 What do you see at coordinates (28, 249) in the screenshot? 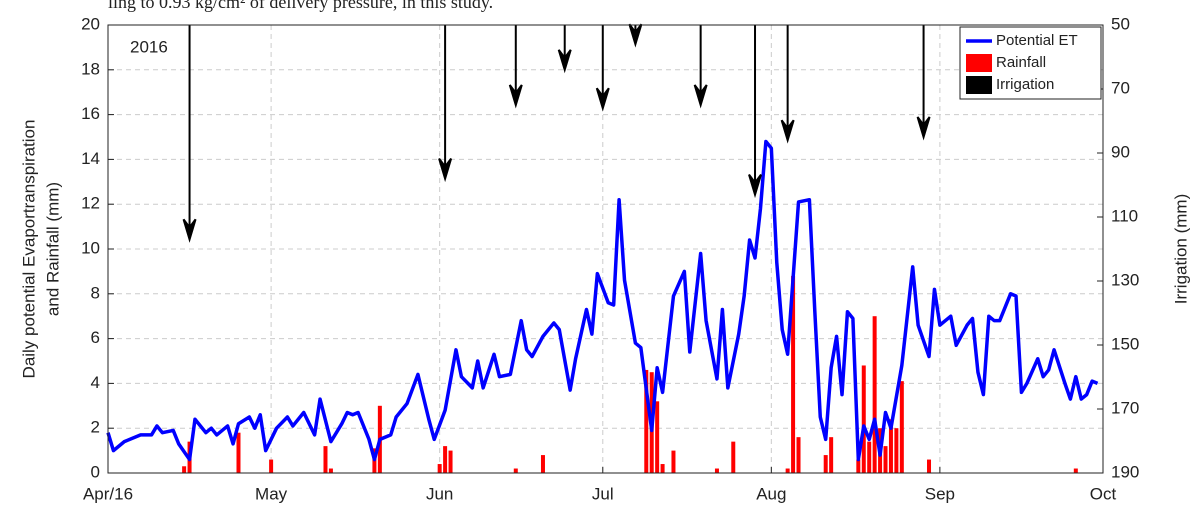
I see `y-axis-label: Daily potential Evaportranspiration` at bounding box center [28, 249].